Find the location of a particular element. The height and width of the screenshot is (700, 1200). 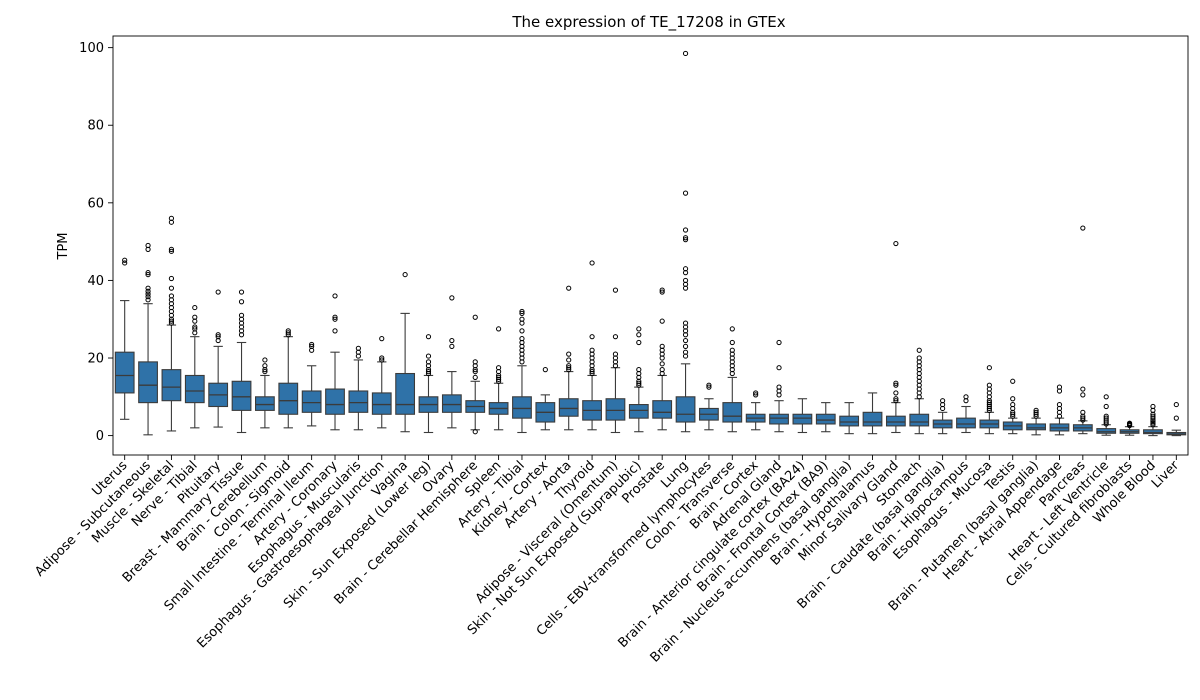

y-tick-label-1: 20 is located at coordinates (95, 359).